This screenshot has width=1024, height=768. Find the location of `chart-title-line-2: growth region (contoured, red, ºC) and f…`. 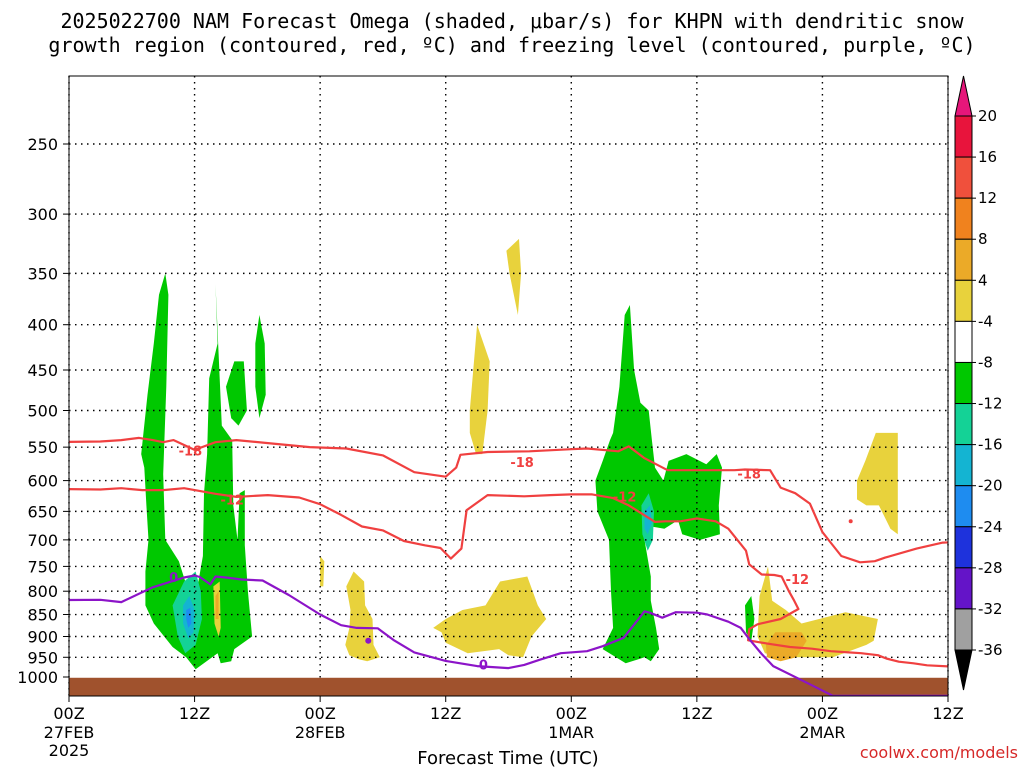

chart-title-line-2: growth region (contoured, red, ºC) and f… is located at coordinates (511, 45).